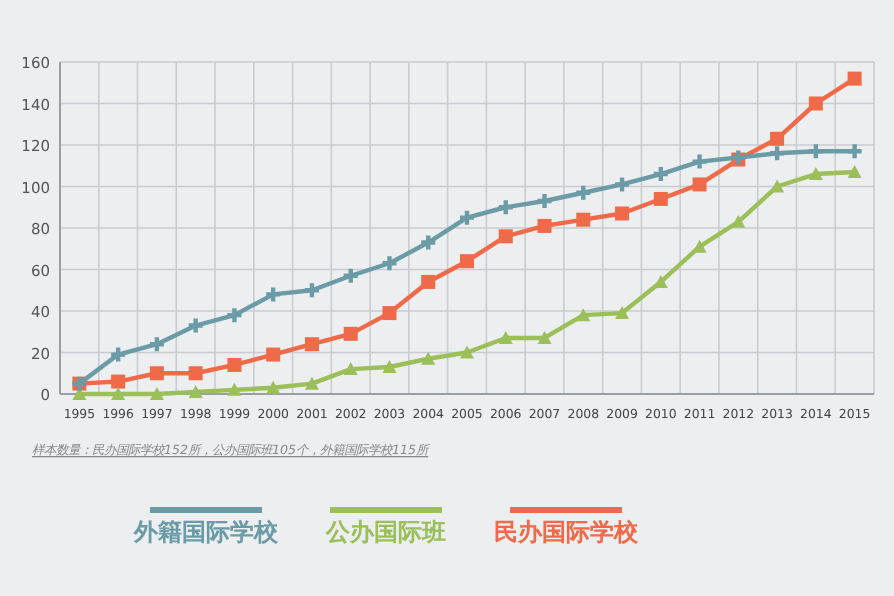 The image size is (894, 596). Describe the element at coordinates (567, 532) in the screenshot. I see `legend-label: 民办国际学校` at that location.